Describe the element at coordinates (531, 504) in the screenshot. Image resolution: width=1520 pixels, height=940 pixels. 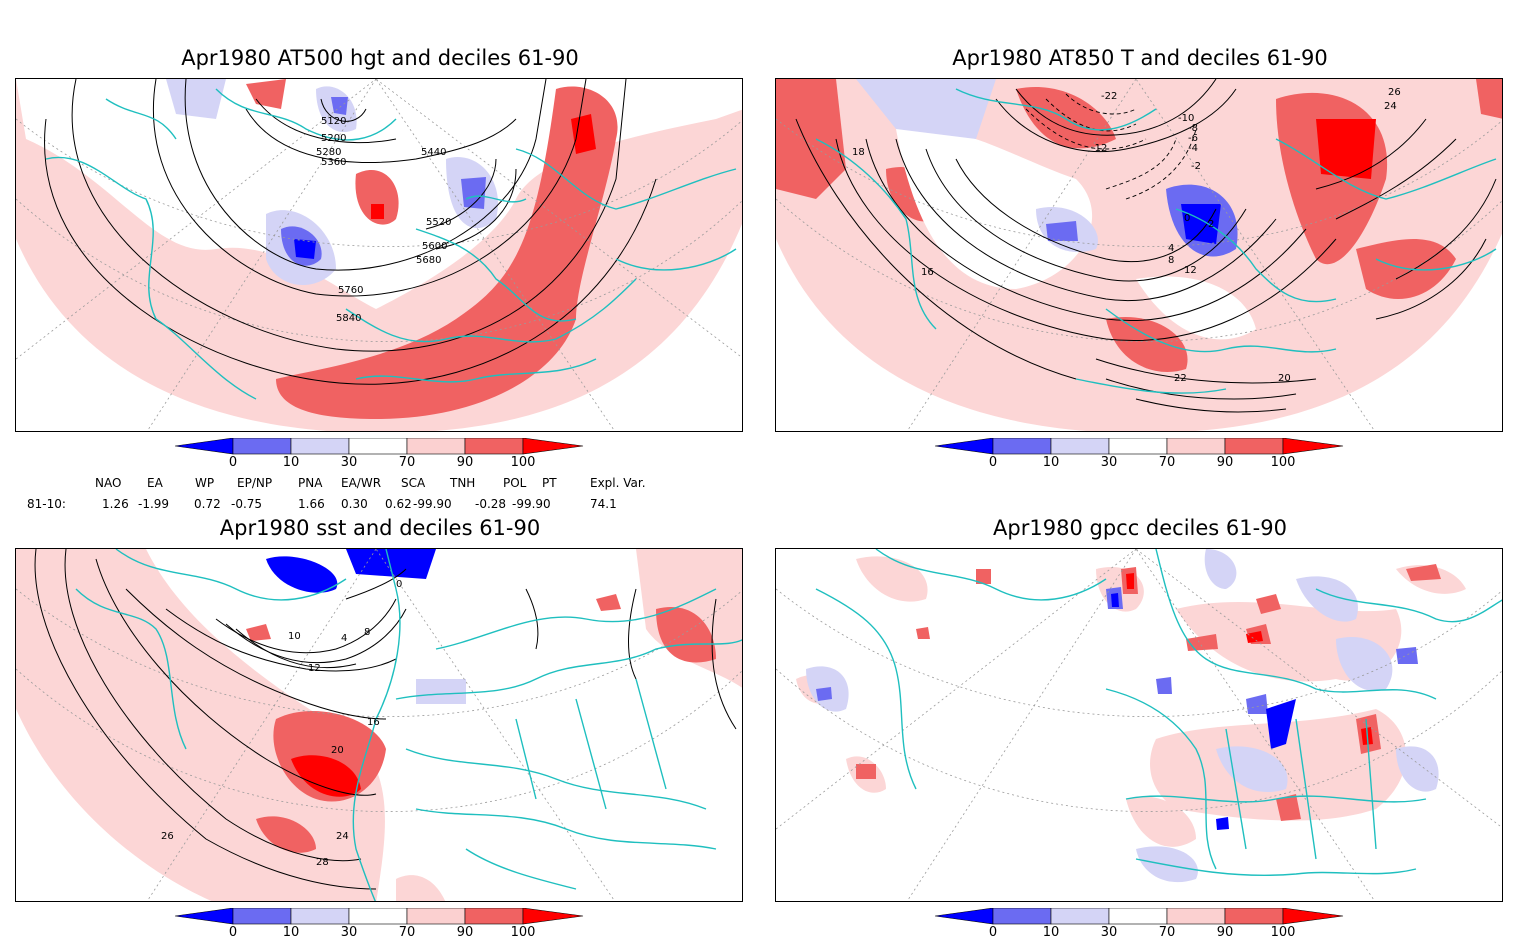
I see `idx-v-pt: -99.90` at that location.